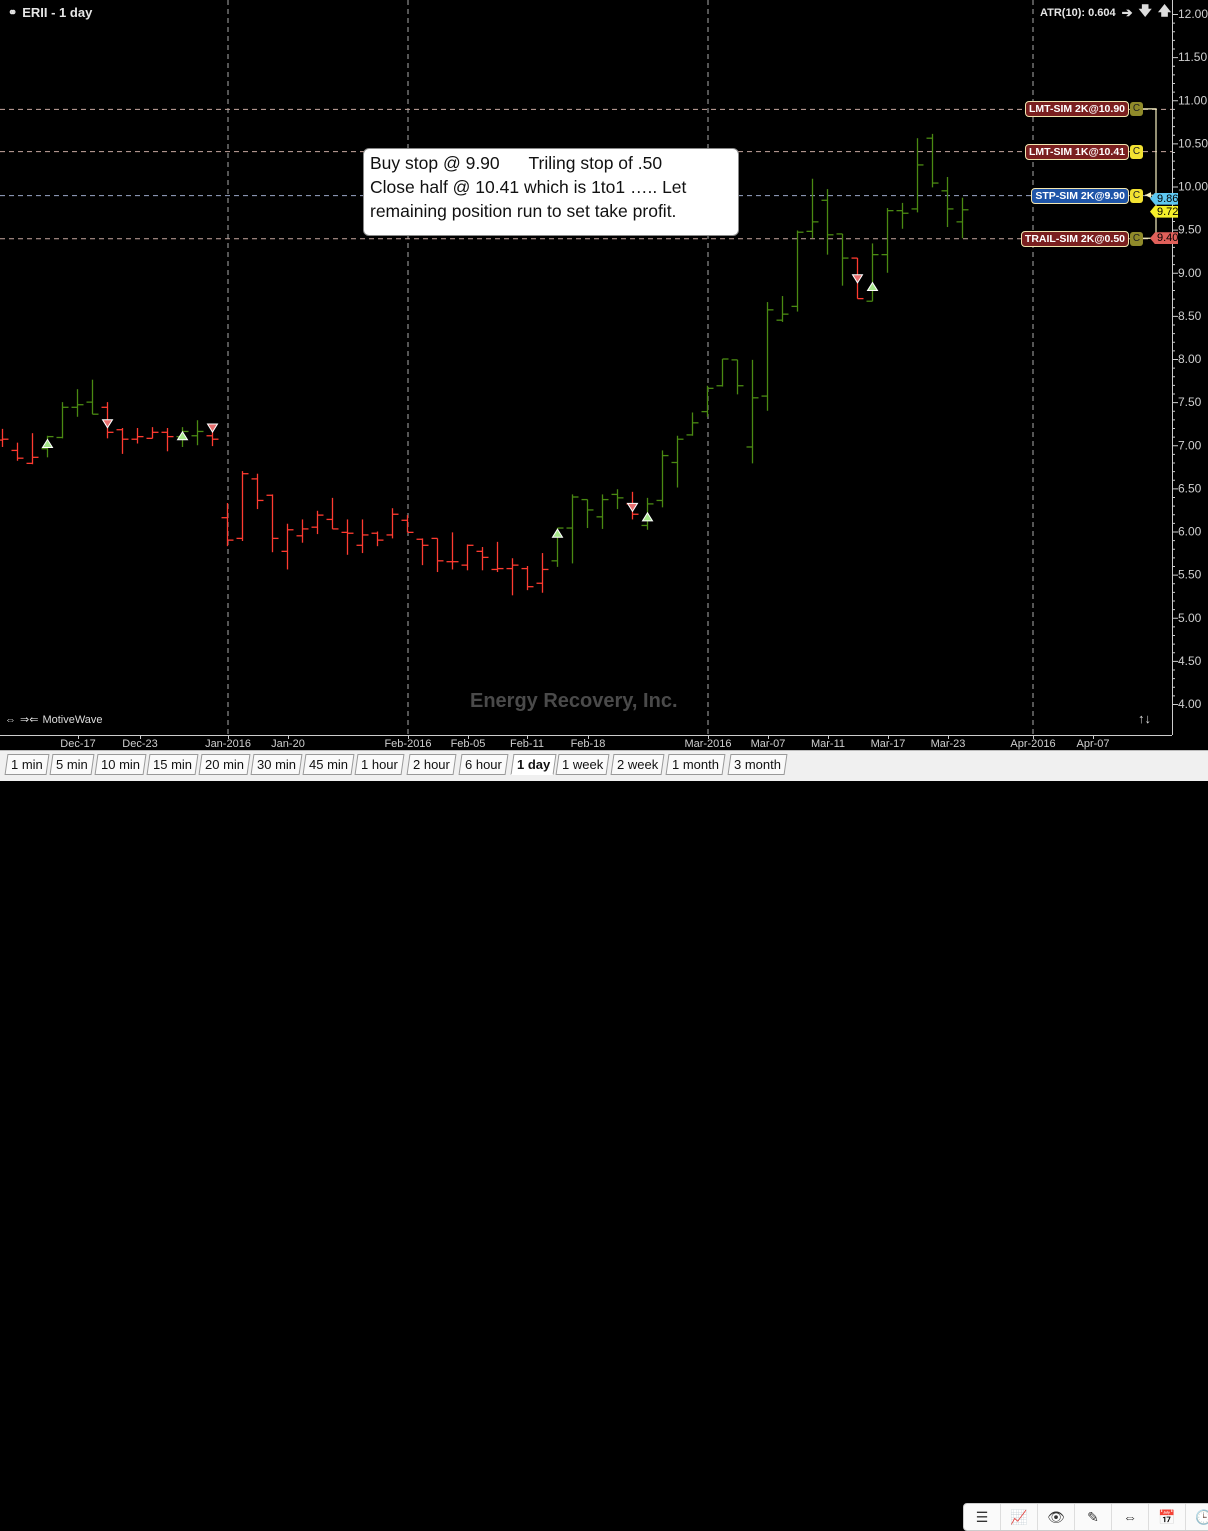  What do you see at coordinates (707, 744) in the screenshot?
I see `date-tick-label: Mar-2016` at bounding box center [707, 744].